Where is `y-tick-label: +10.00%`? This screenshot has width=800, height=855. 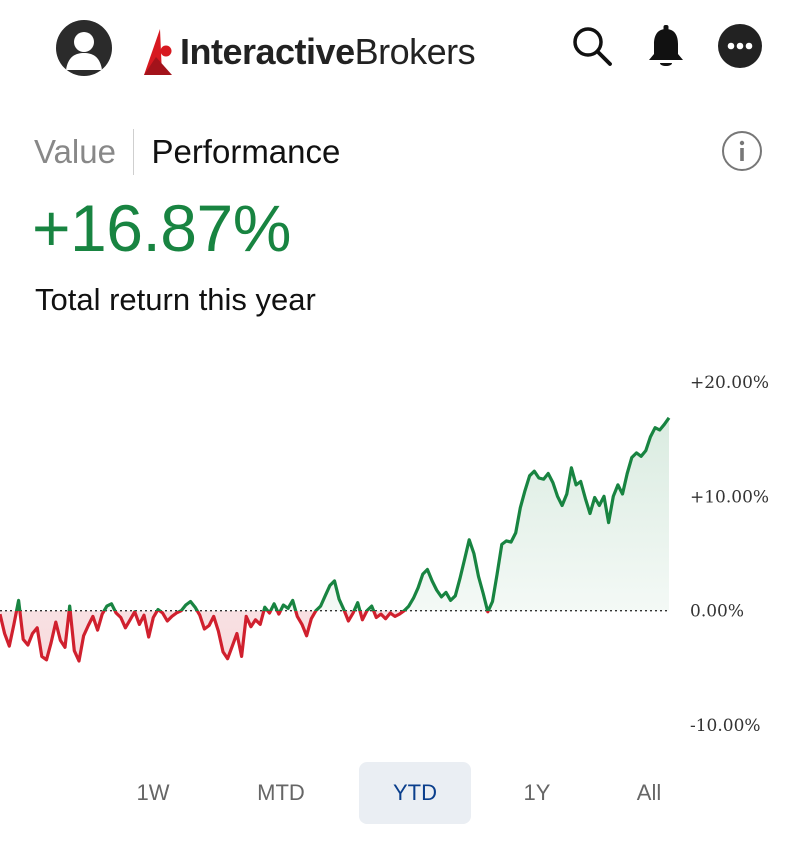 y-tick-label: +10.00% is located at coordinates (729, 497).